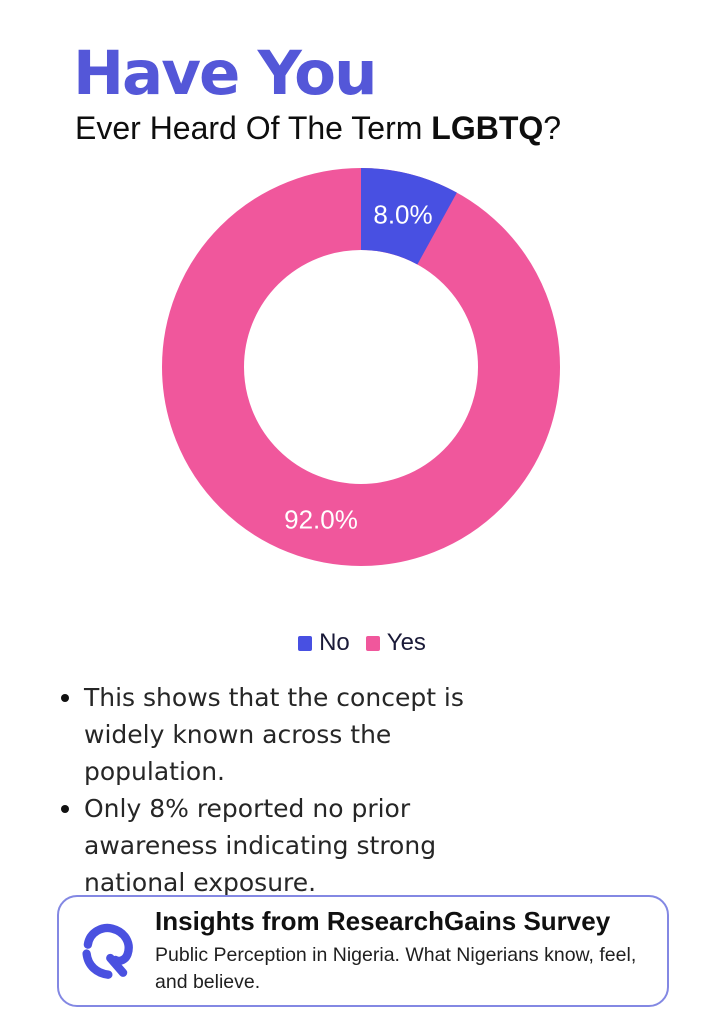 The image size is (724, 1024). Describe the element at coordinates (487, 128) in the screenshot. I see `subtitle-term: LGBTQ` at that location.